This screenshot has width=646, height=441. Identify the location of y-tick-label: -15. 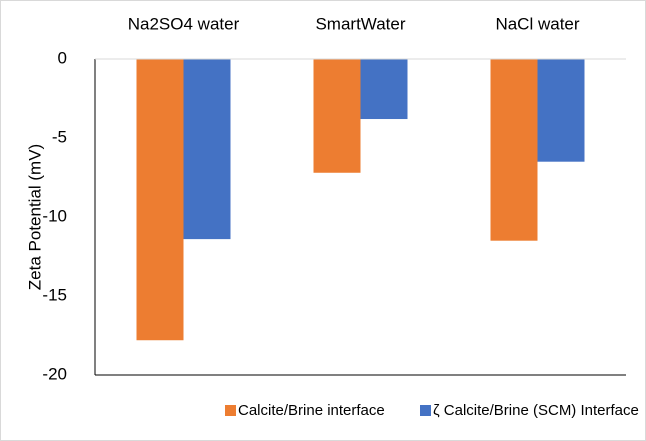
(54, 294).